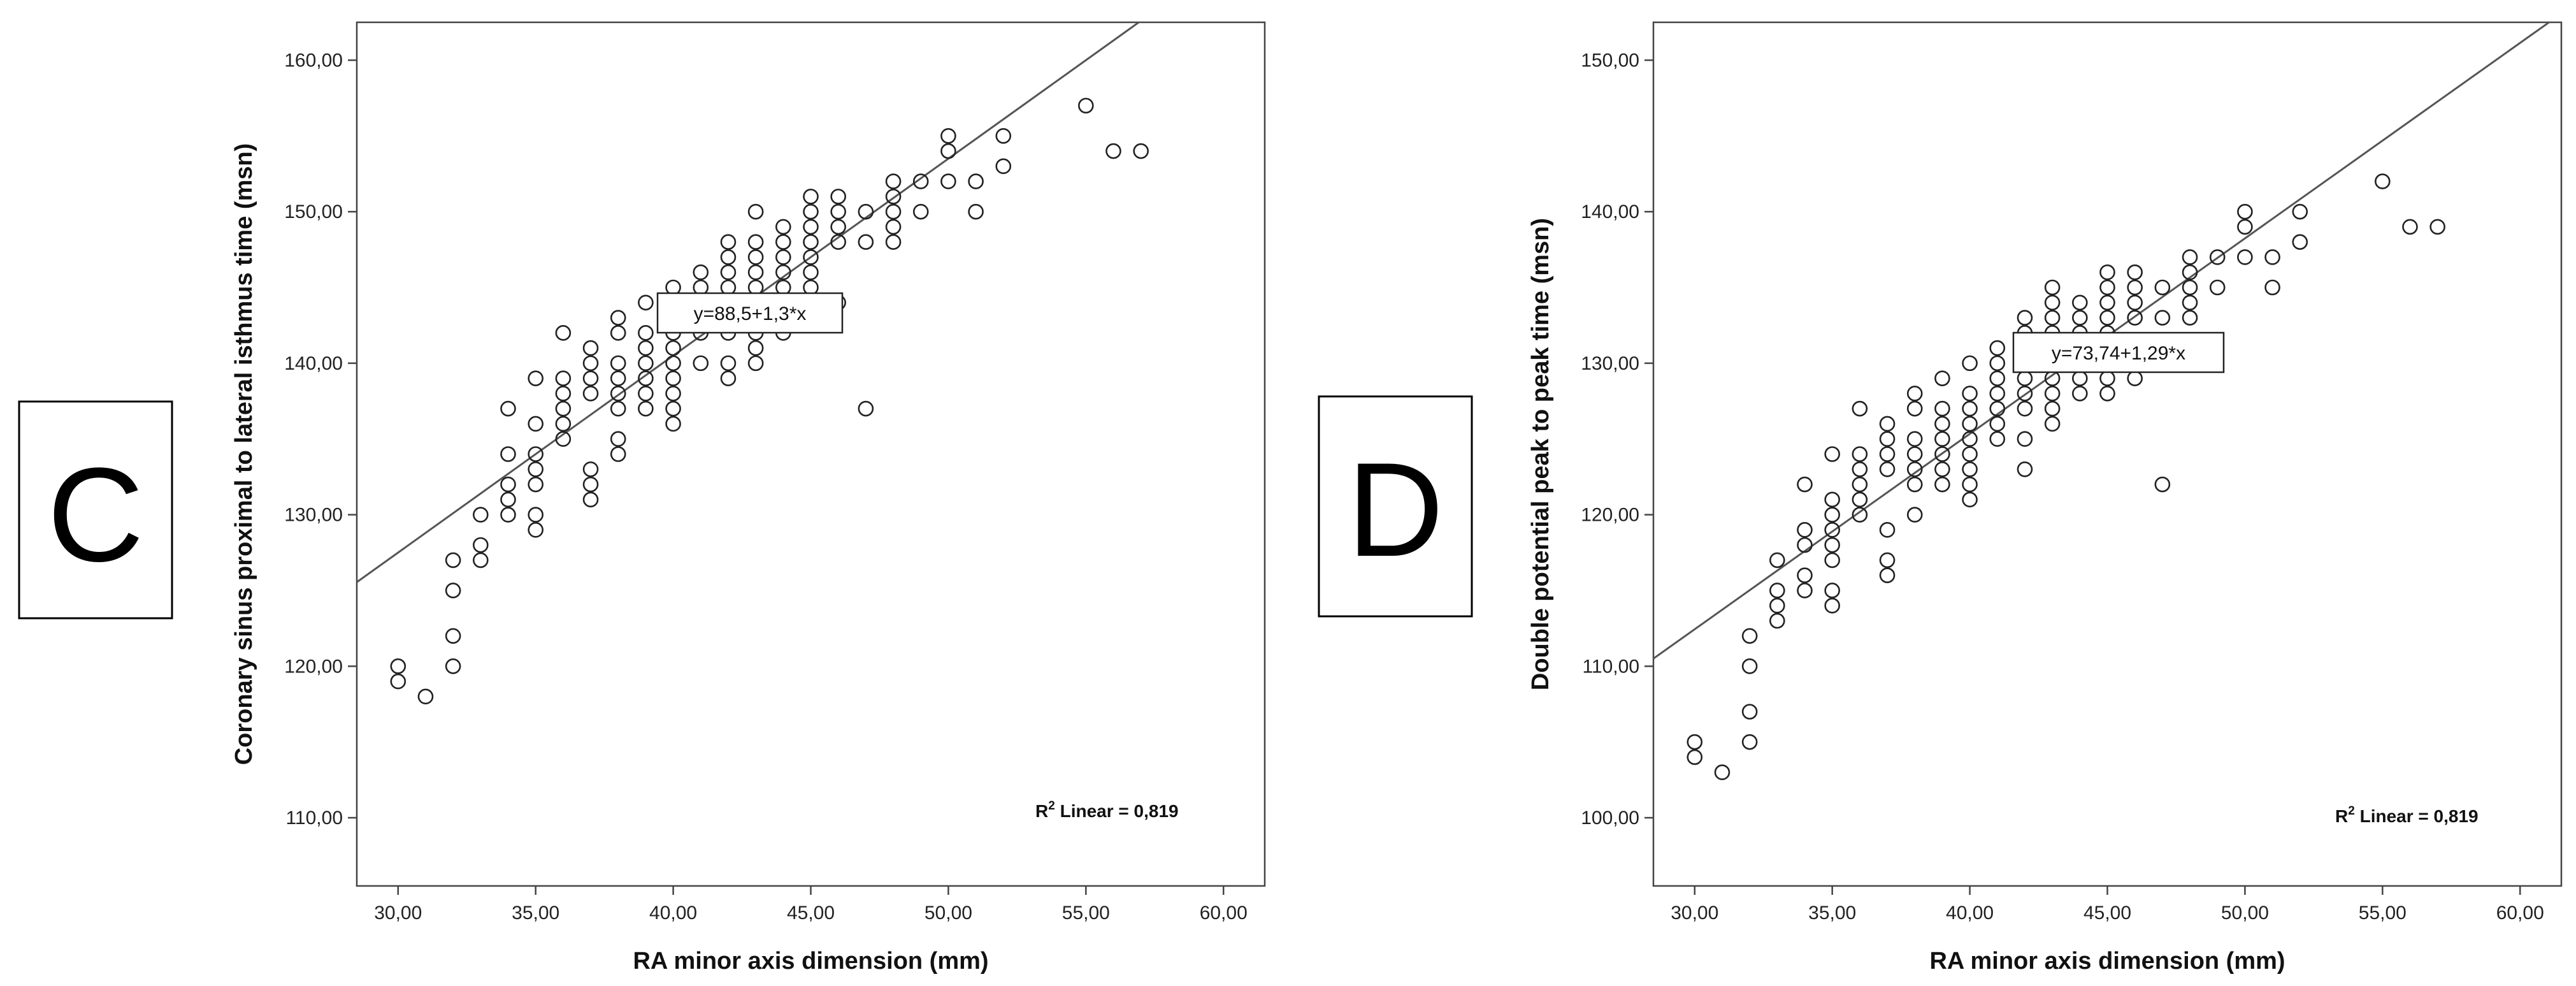 This screenshot has height=986, width=2576. I want to click on equation-box, so click(2118, 352).